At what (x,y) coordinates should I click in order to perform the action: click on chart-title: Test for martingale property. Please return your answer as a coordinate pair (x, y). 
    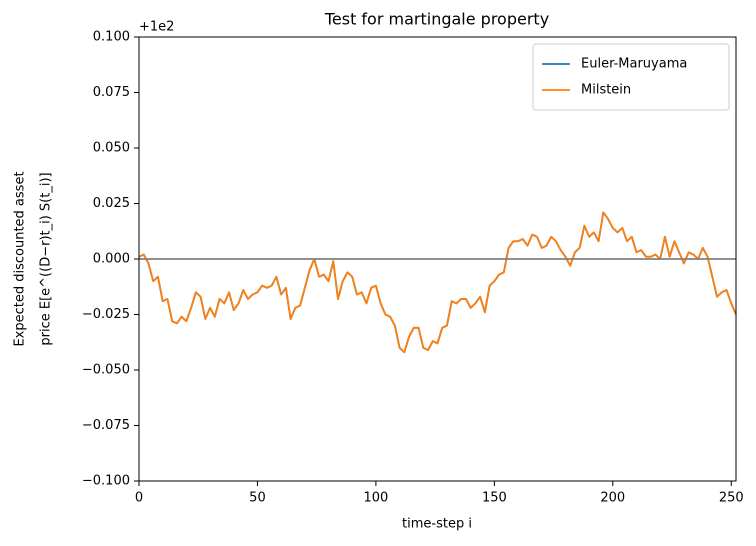
    Looking at the image, I should click on (436, 19).